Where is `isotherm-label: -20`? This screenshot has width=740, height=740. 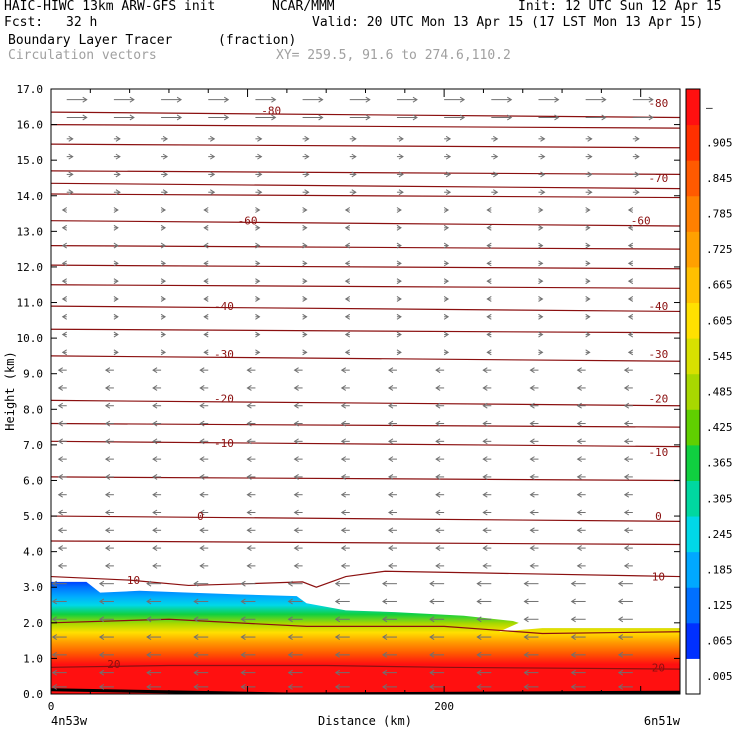
isotherm-label: -20 is located at coordinates (224, 399).